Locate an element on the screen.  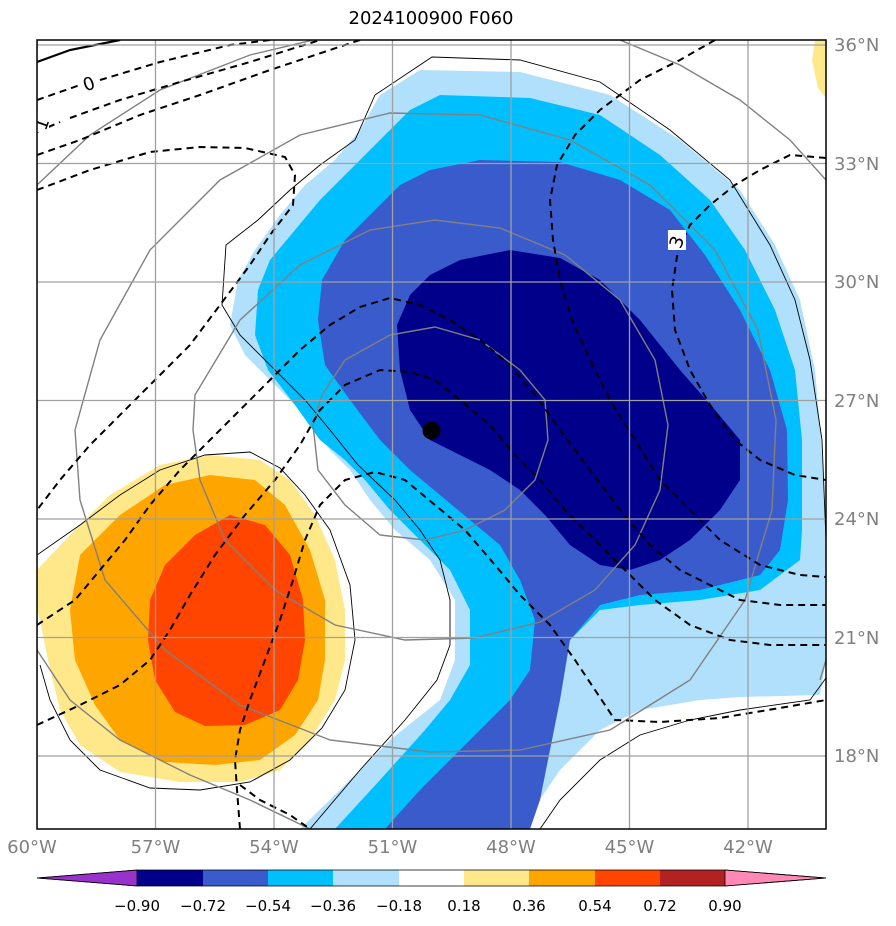
colorbar-tick-label: 0.54 is located at coordinates (594, 906).